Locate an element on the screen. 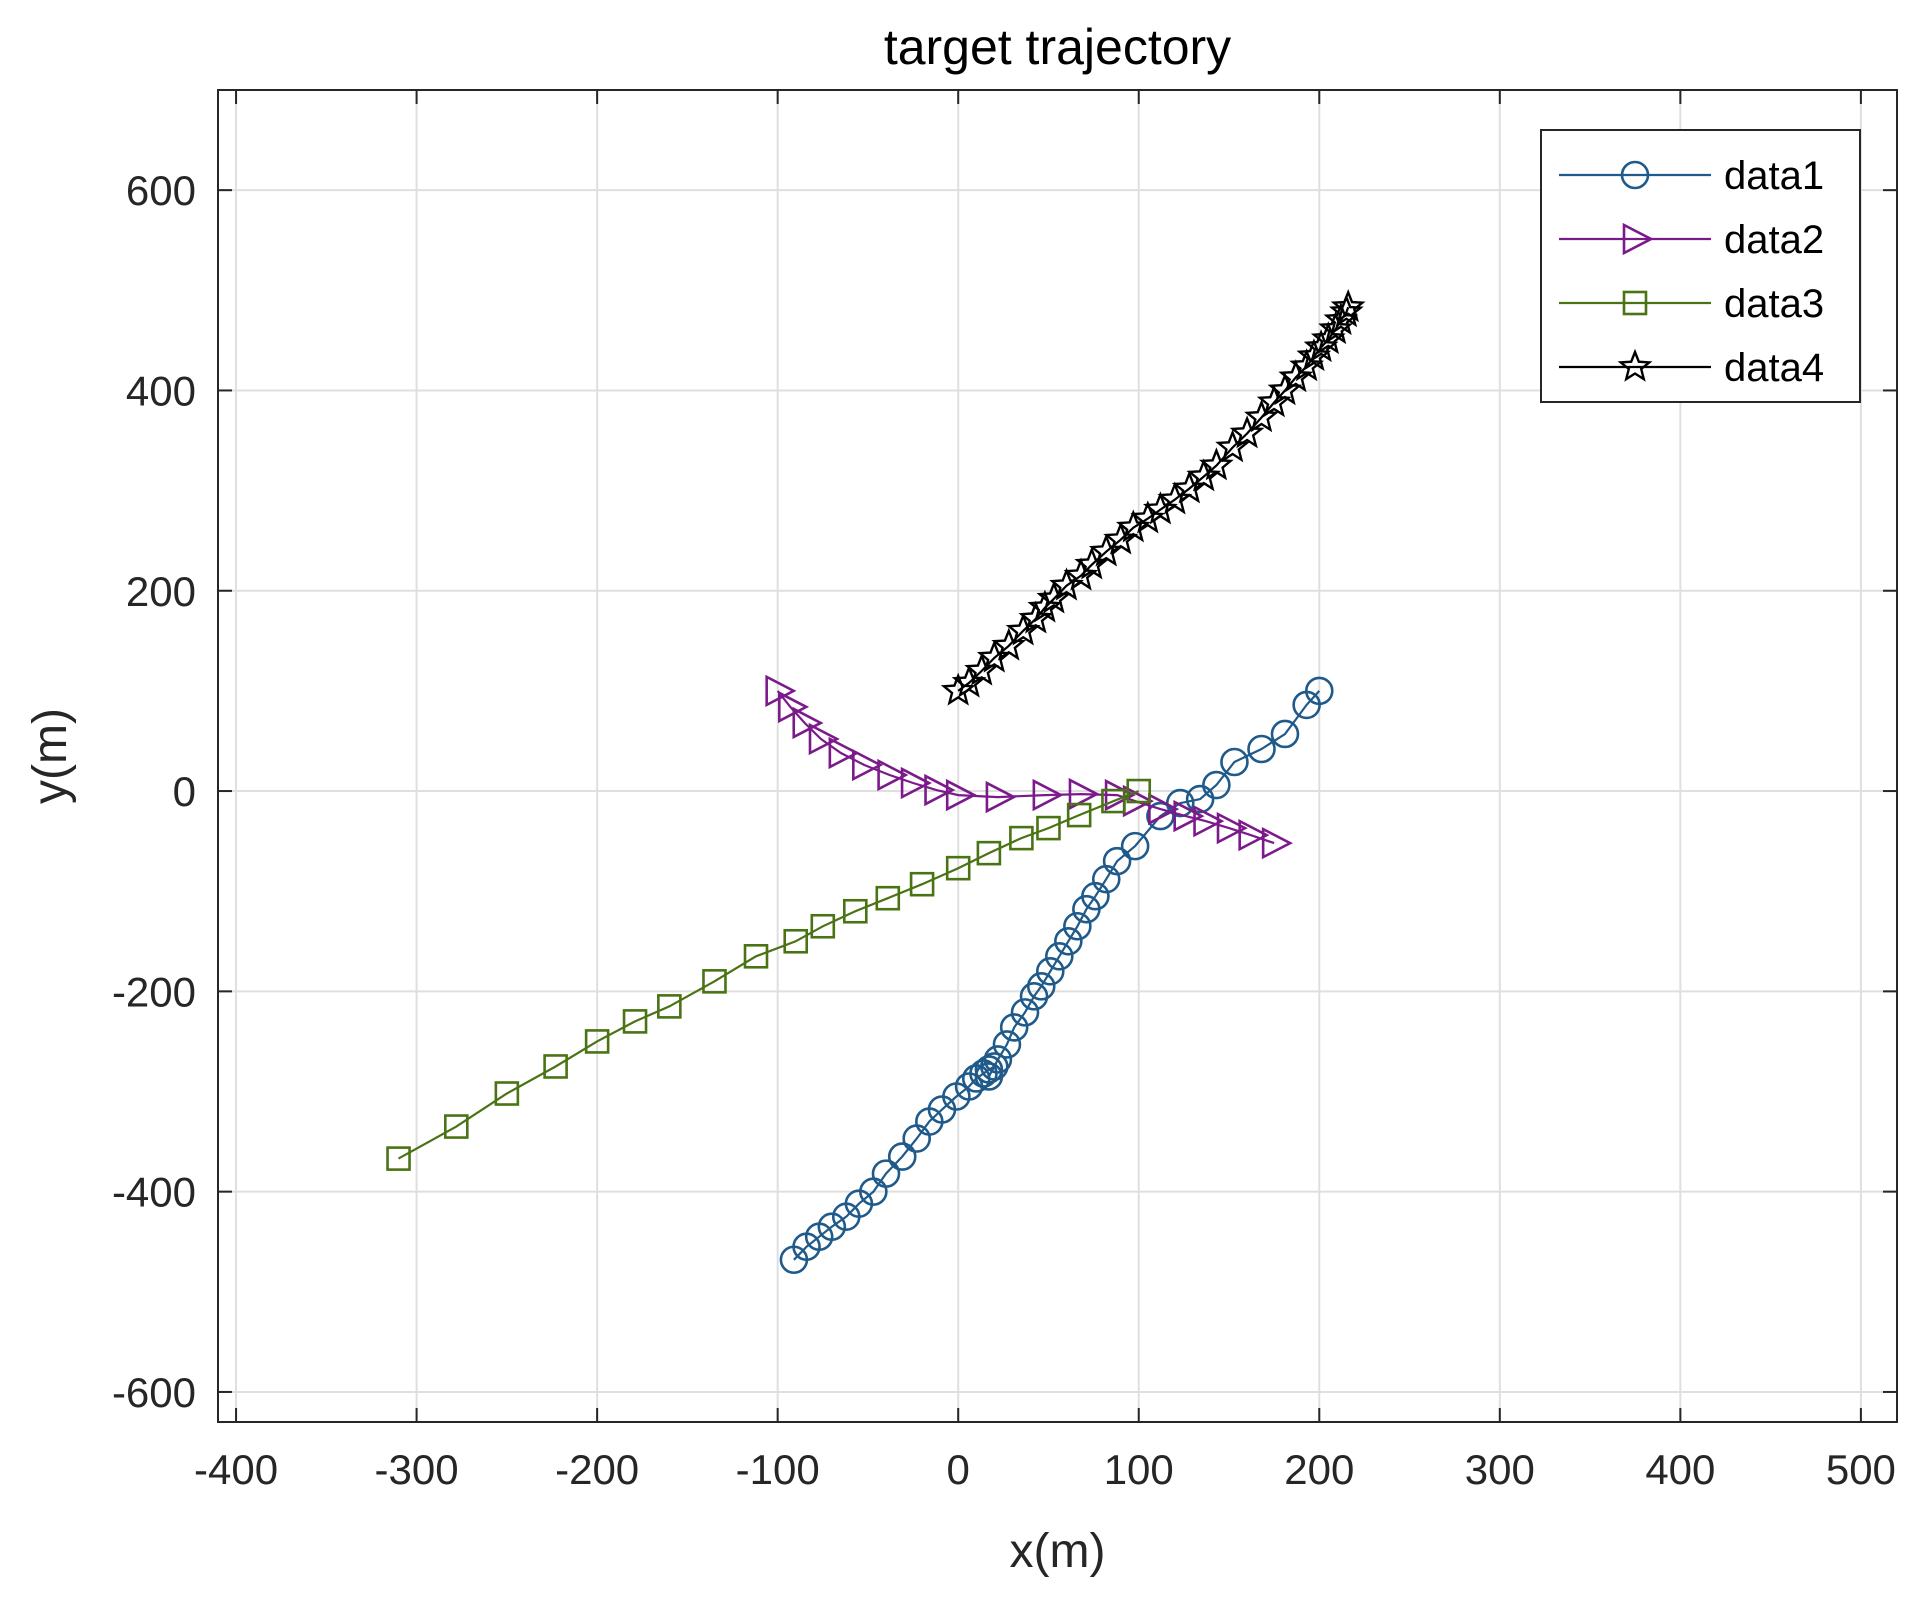  legend-item-data2: data2 is located at coordinates (1691, 240).